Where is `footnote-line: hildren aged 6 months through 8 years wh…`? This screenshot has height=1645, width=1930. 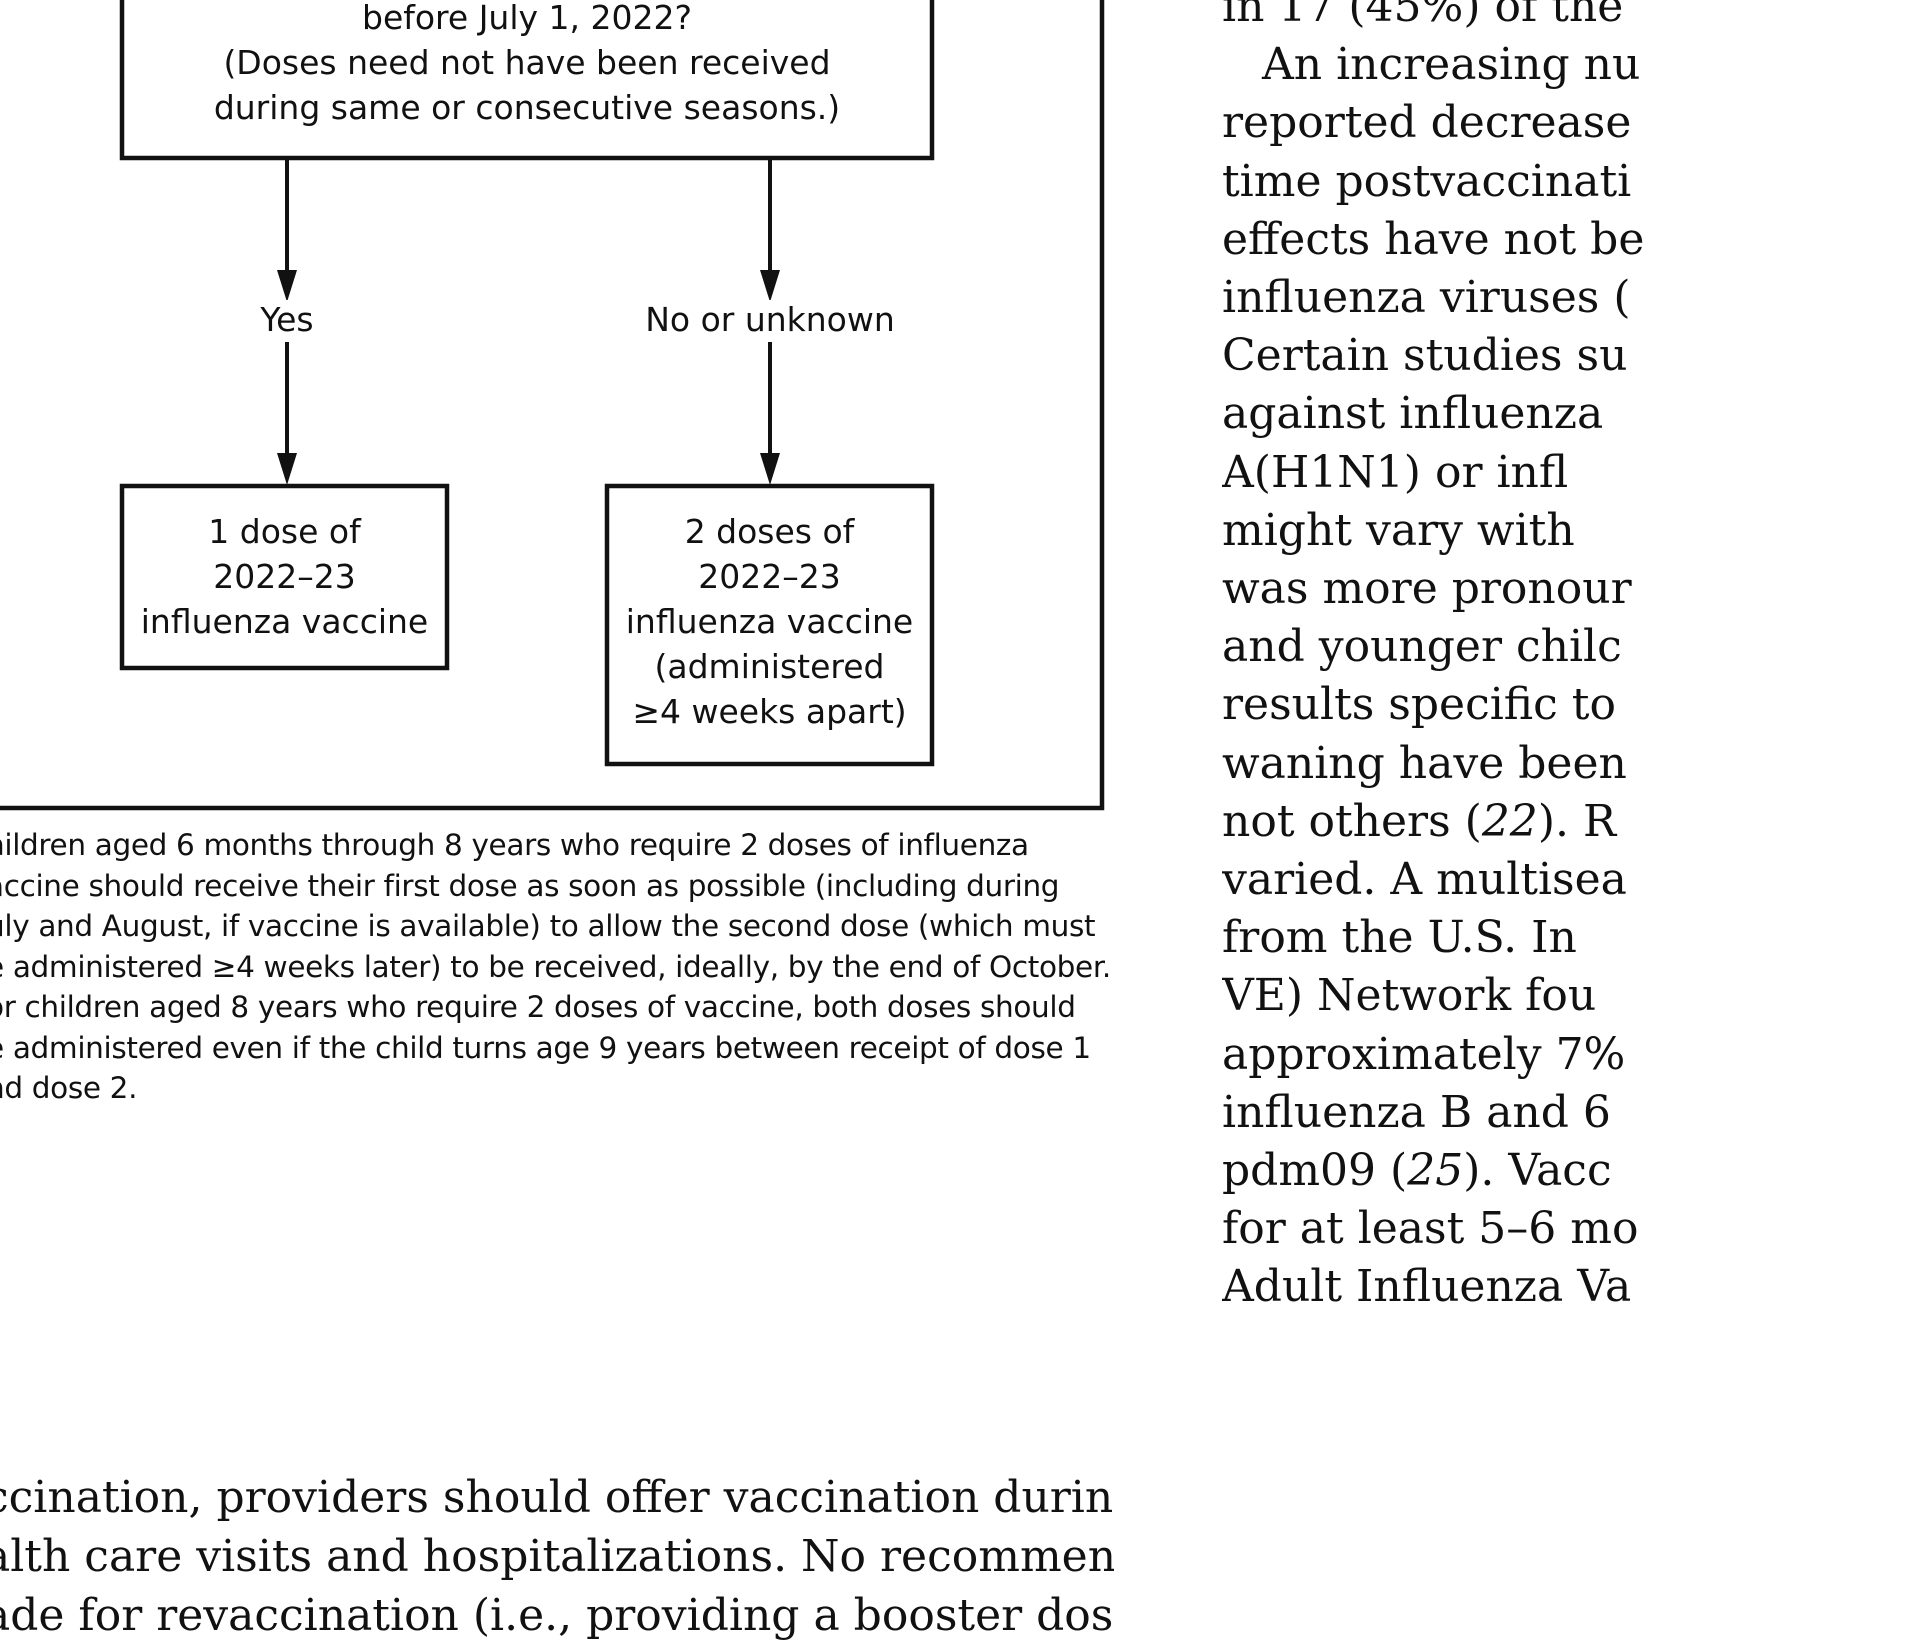
footnote-line: hildren aged 6 months through 8 years wh… is located at coordinates (514, 845).